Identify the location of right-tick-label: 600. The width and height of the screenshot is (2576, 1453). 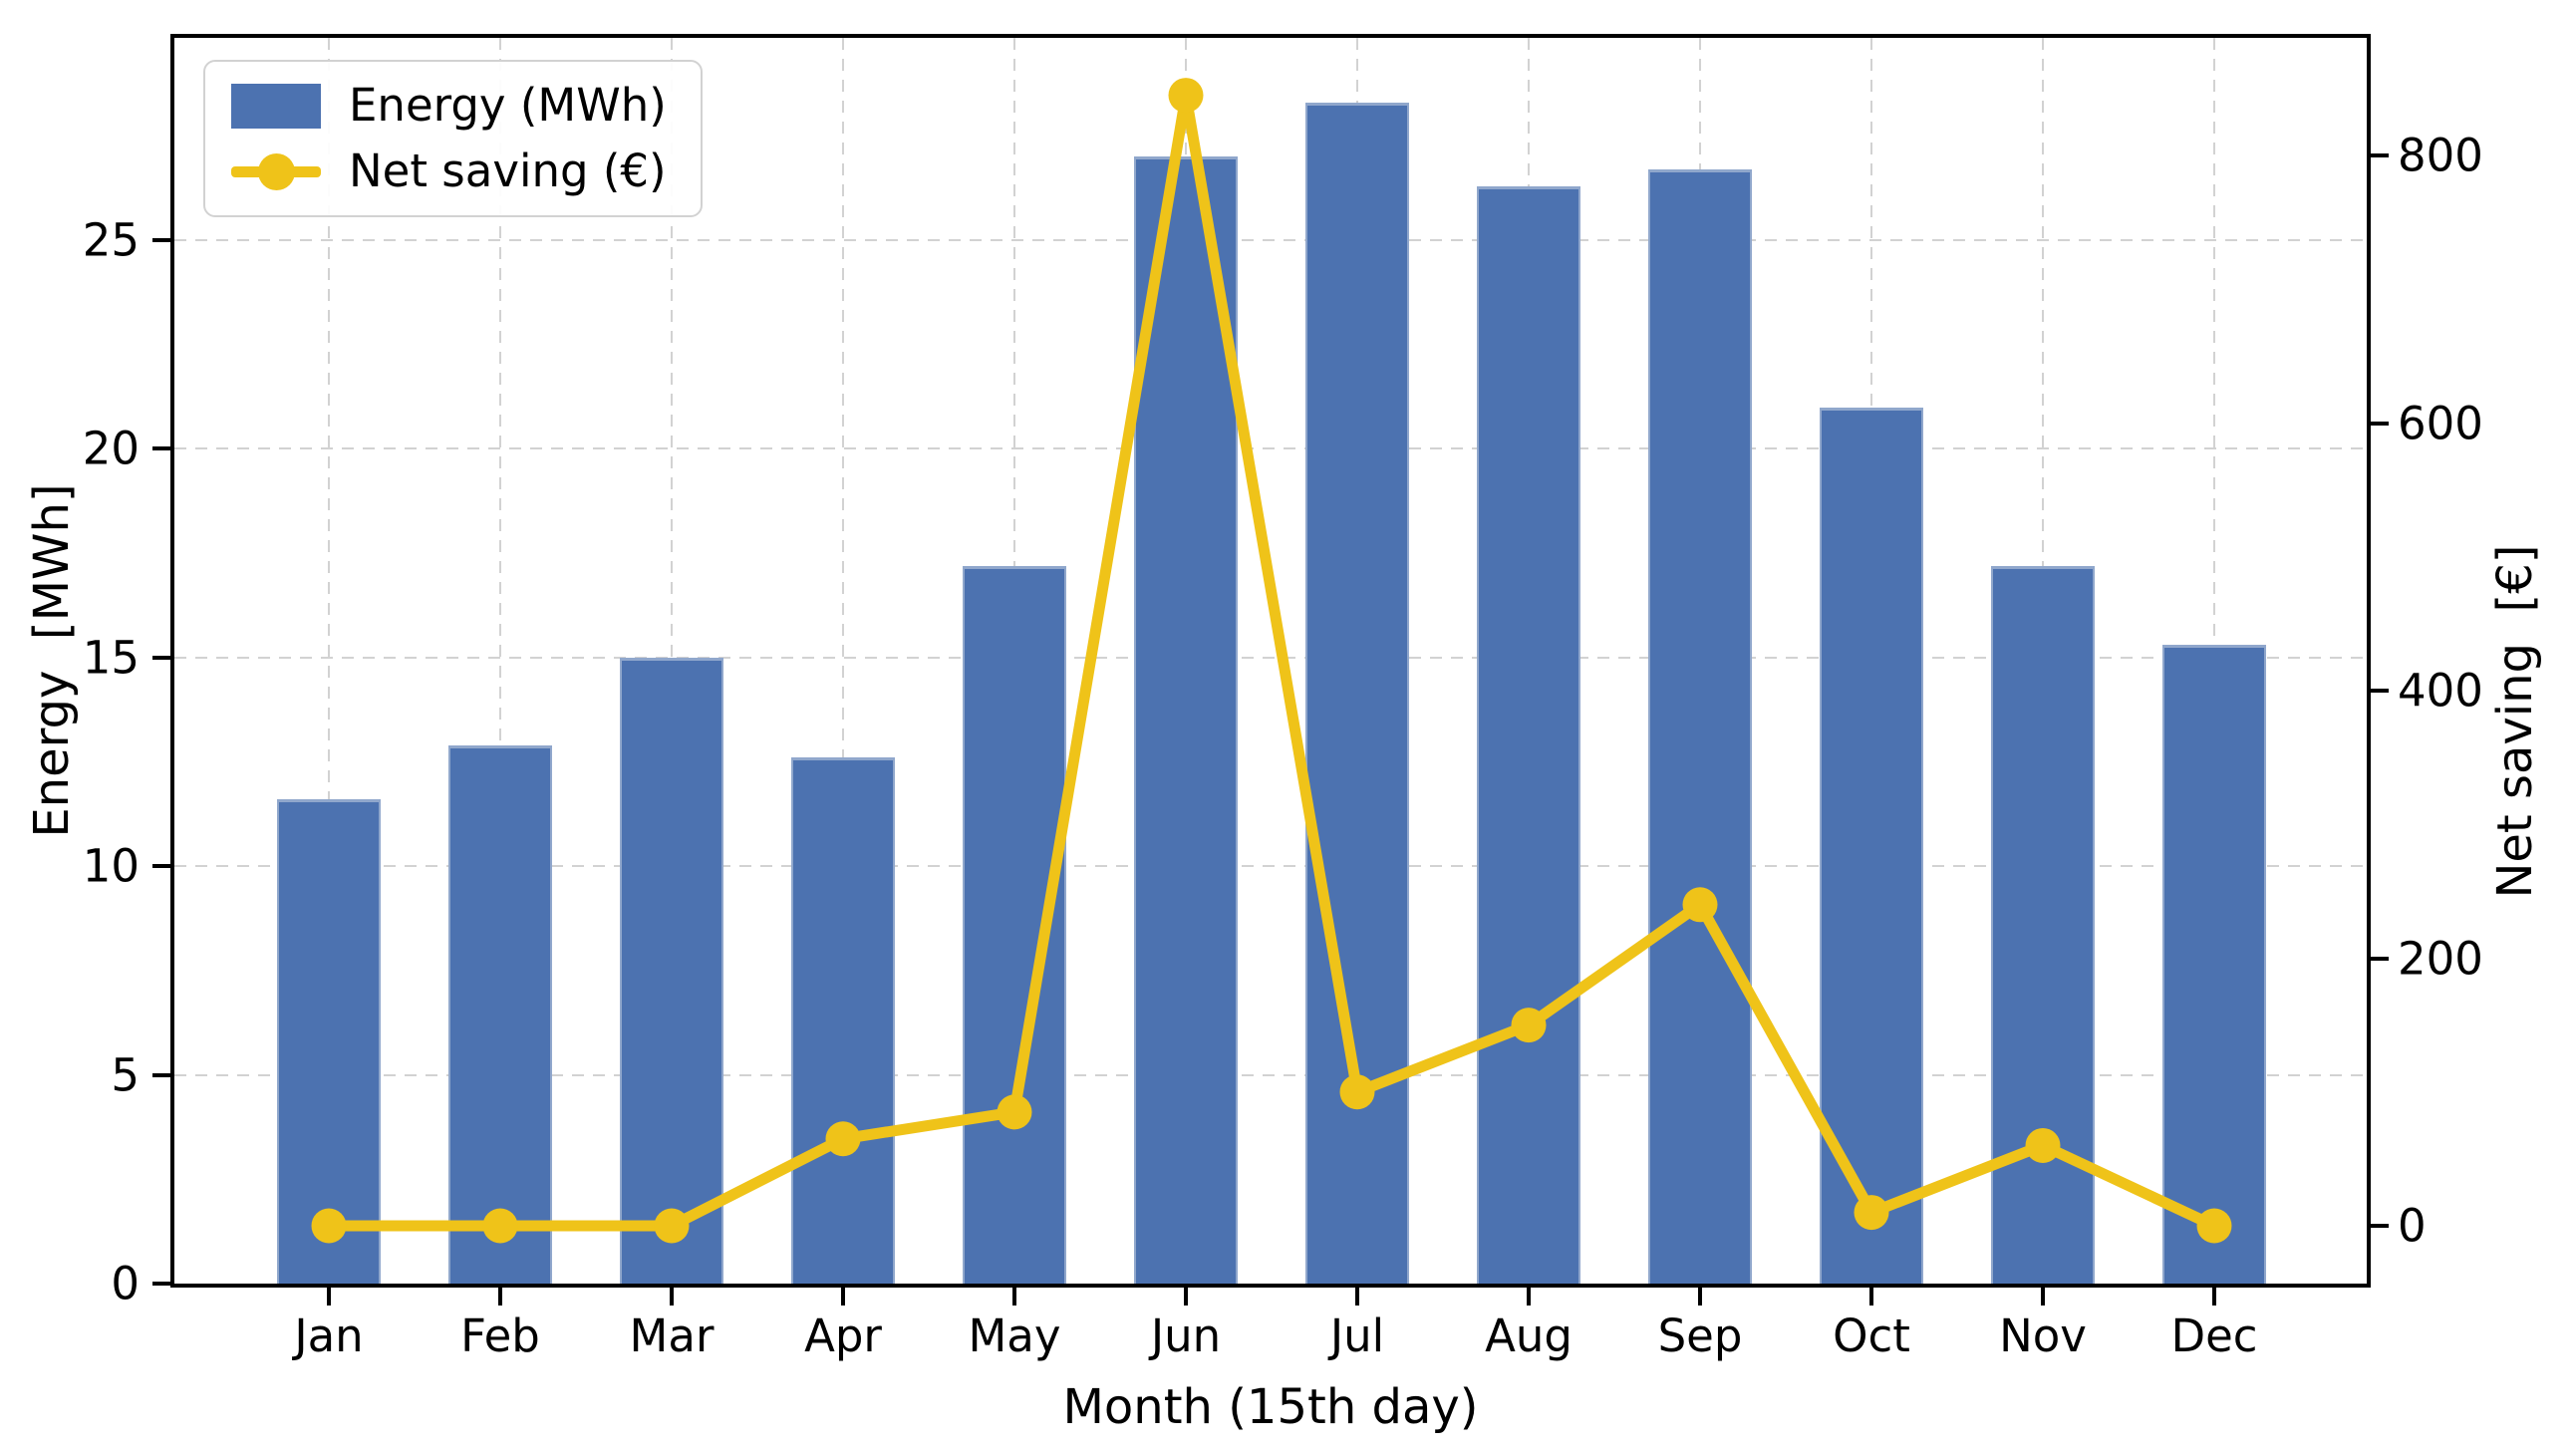
(2440, 423).